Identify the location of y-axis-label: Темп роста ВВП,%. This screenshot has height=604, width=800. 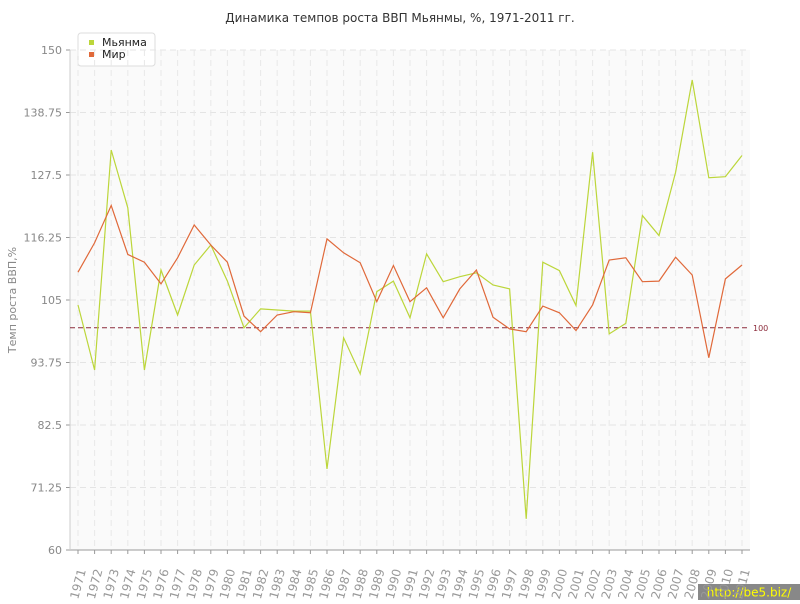
(12, 300).